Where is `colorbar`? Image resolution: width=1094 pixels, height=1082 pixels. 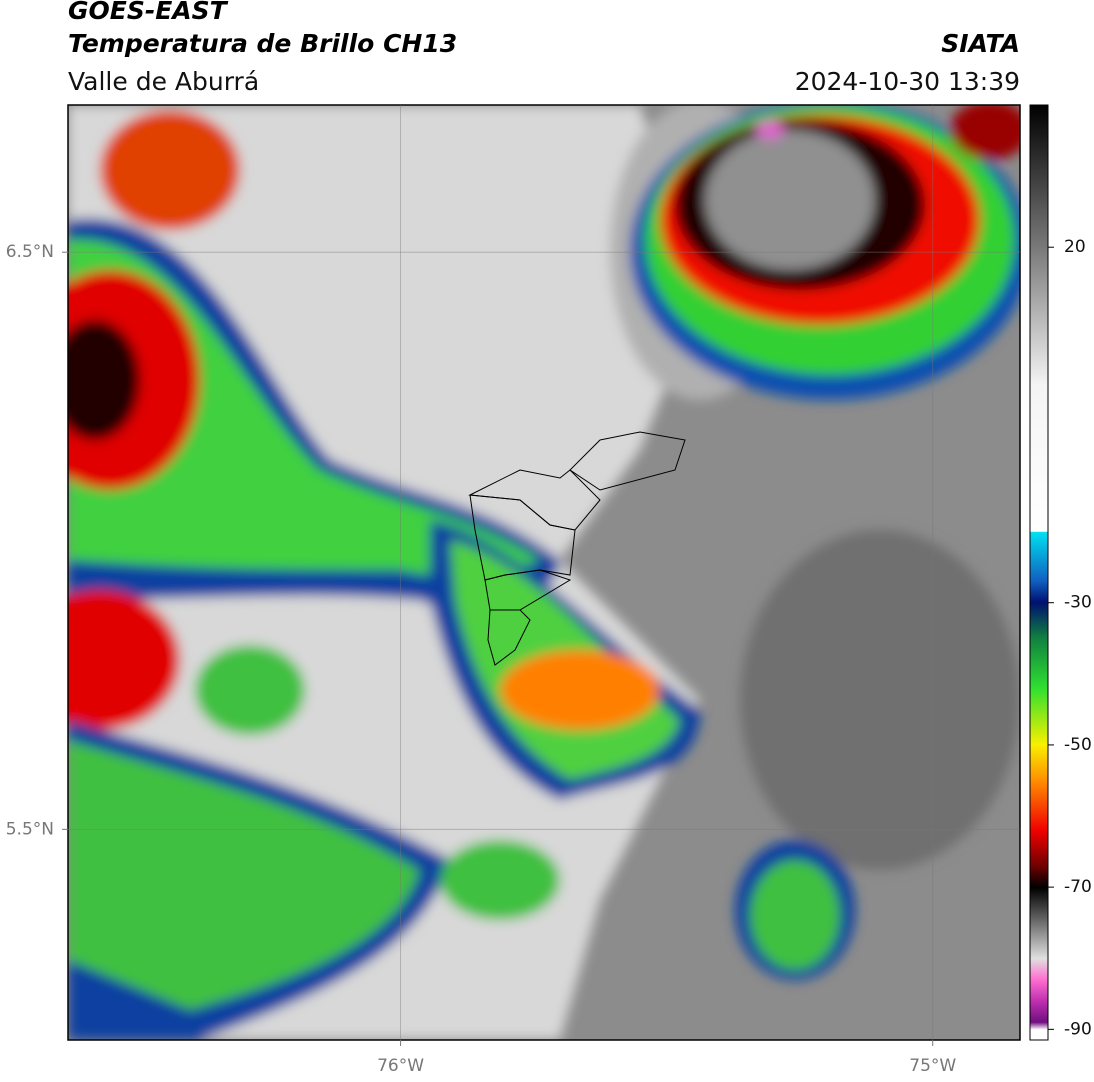 colorbar is located at coordinates (1039, 572).